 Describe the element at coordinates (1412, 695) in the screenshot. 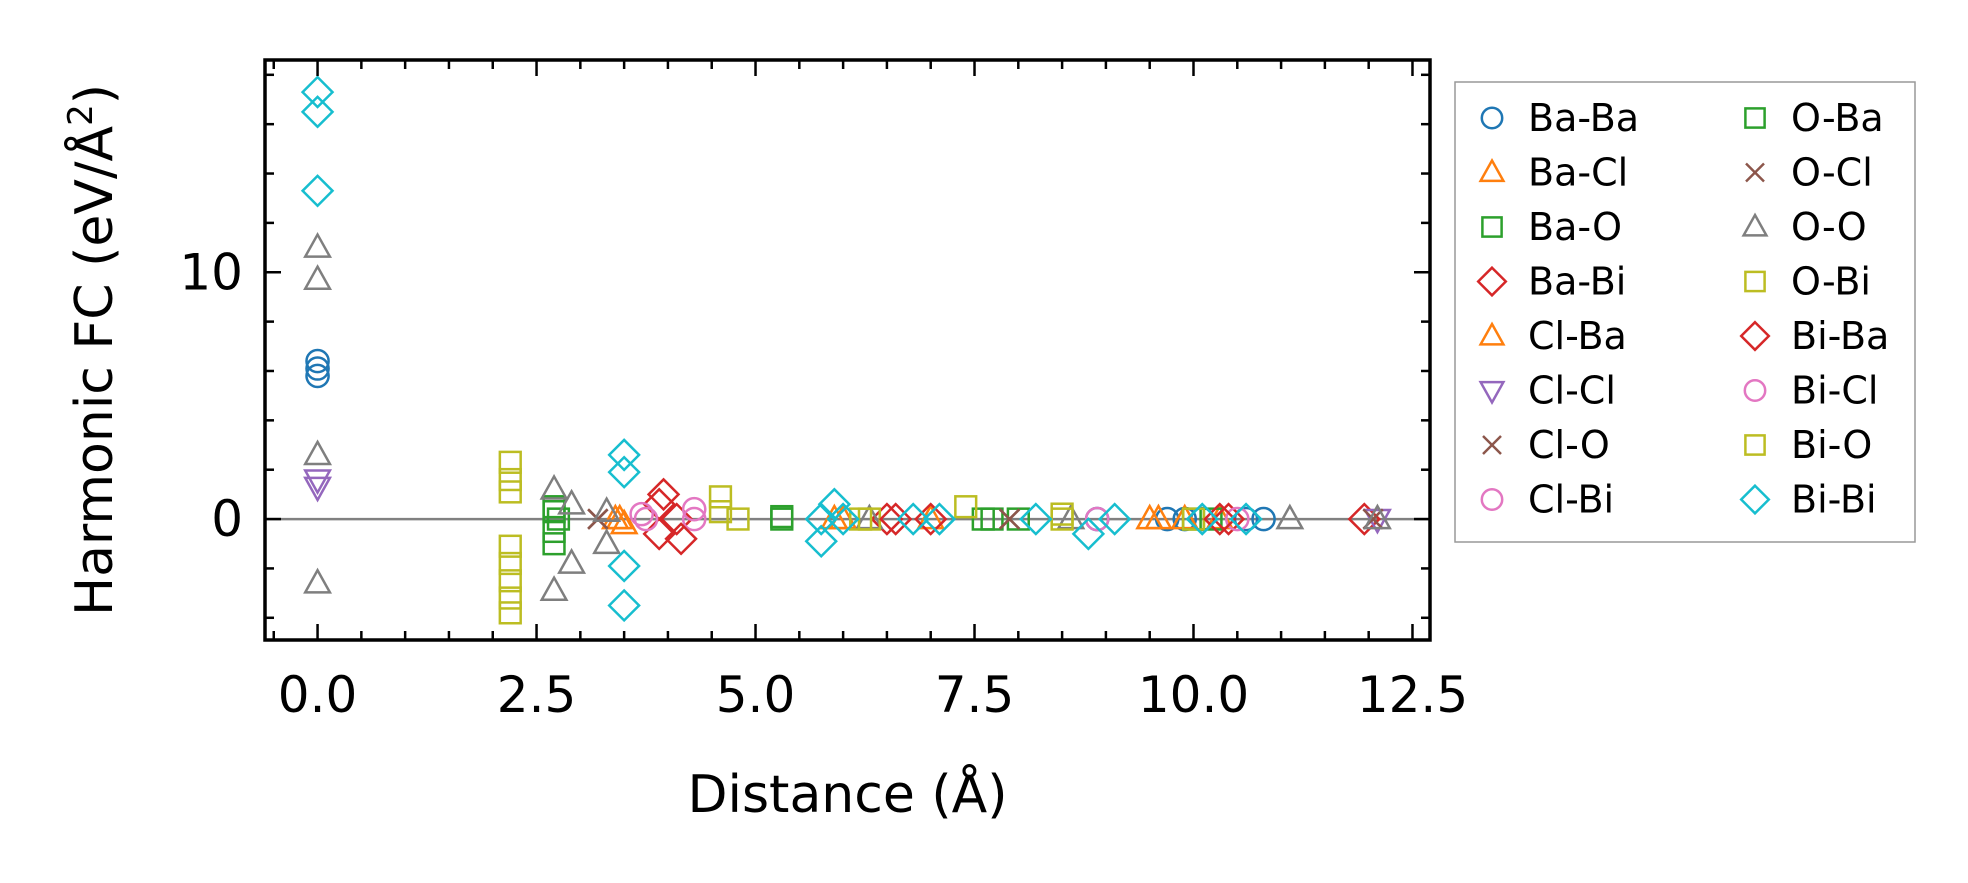

I see `x-tick-label: 12.5` at that location.